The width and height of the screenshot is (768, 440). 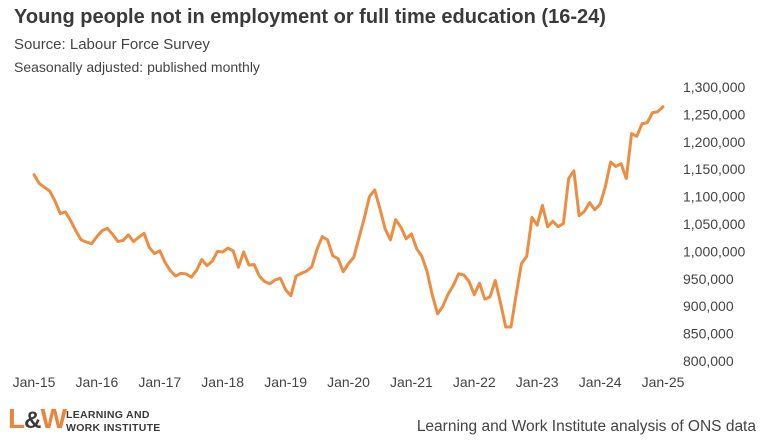 What do you see at coordinates (96, 382) in the screenshot?
I see `x-tick-label: Jan-16` at bounding box center [96, 382].